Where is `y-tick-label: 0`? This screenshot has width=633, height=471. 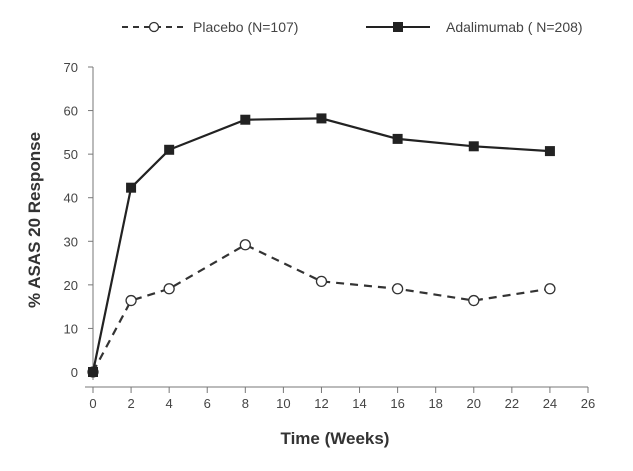
y-tick-label: 0 is located at coordinates (74, 372).